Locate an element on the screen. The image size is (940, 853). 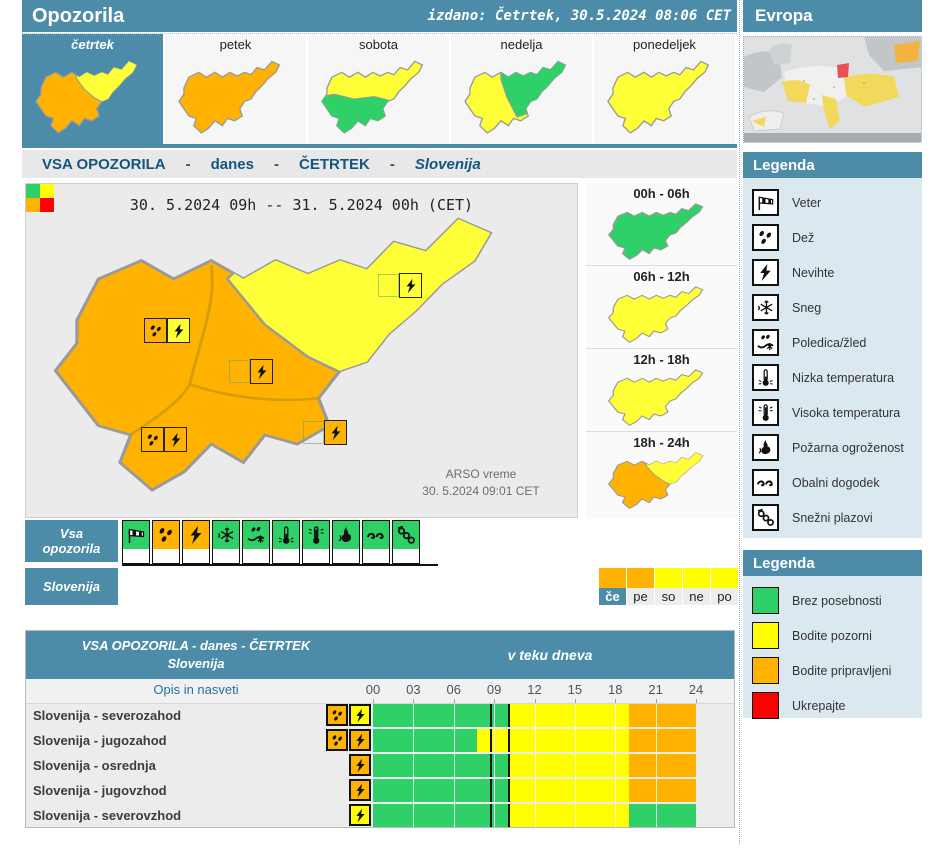
hour-tick-label: 18 is located at coordinates (615, 689).